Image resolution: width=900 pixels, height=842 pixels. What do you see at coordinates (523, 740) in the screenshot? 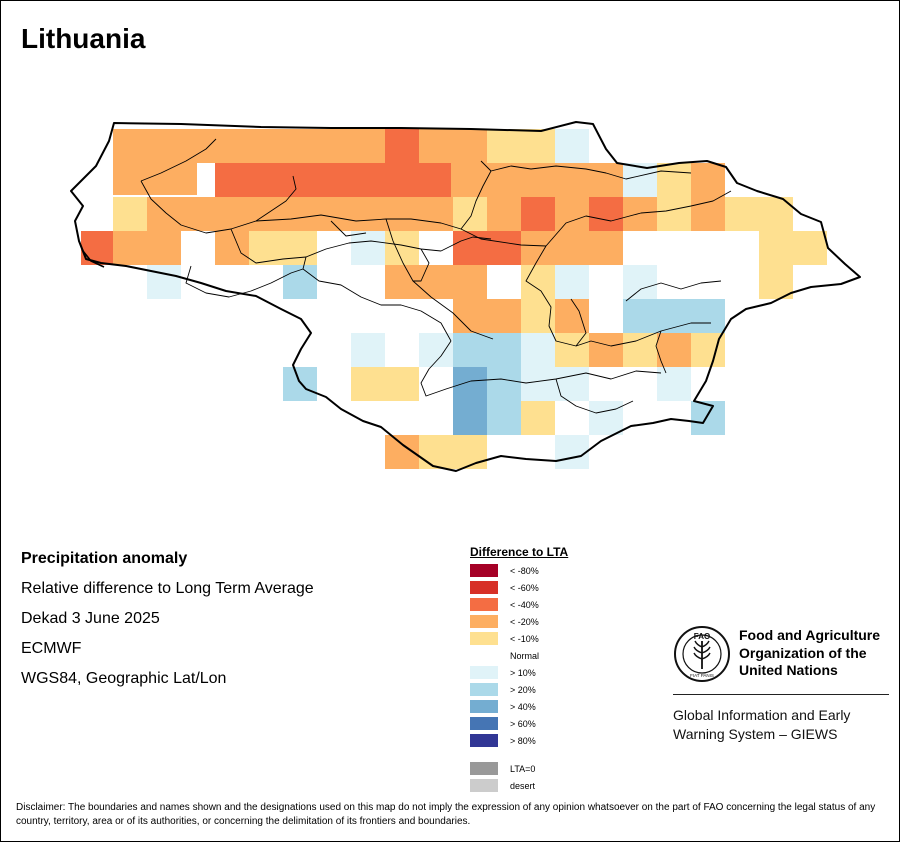
I see `legend-label: > 80%` at bounding box center [523, 740].